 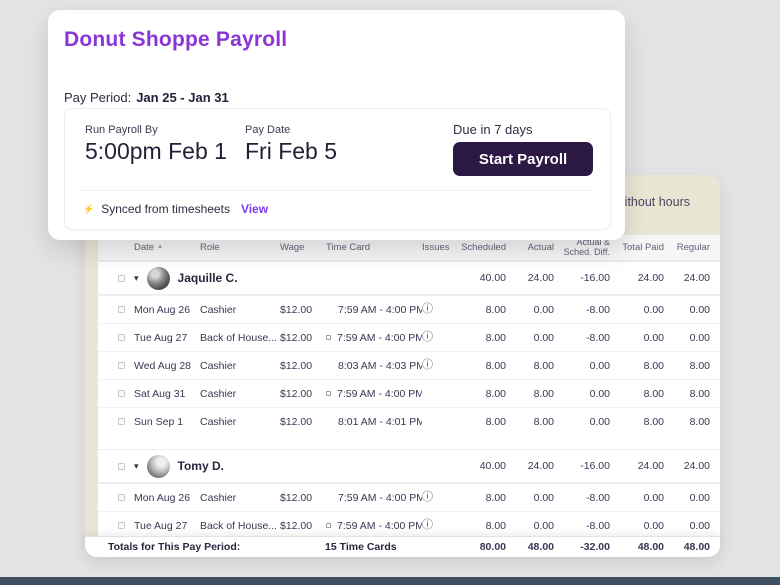 I want to click on col-header-role: Role, so click(x=210, y=247).